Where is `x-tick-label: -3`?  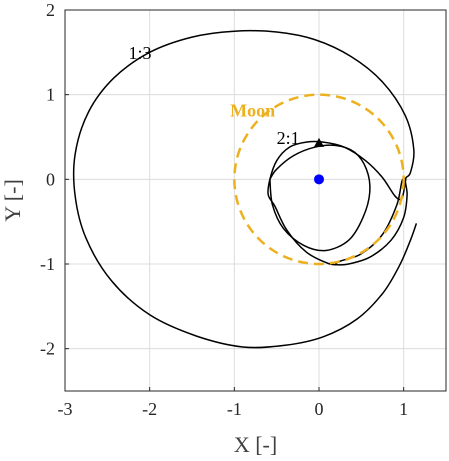 x-tick-label: -3 is located at coordinates (65, 409).